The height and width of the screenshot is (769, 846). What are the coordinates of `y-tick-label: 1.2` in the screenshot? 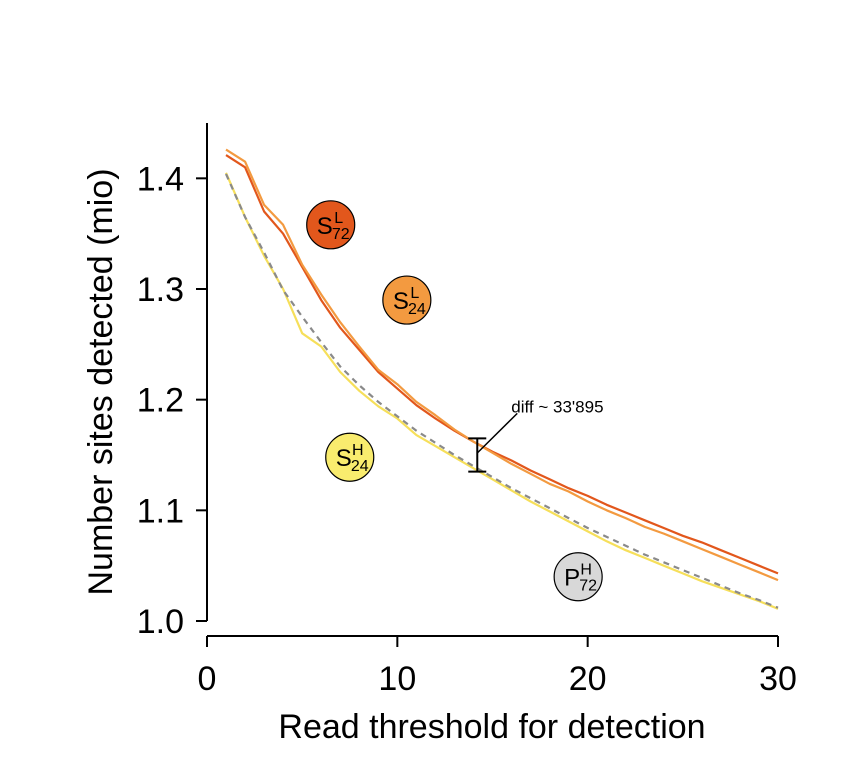 It's located at (160, 401).